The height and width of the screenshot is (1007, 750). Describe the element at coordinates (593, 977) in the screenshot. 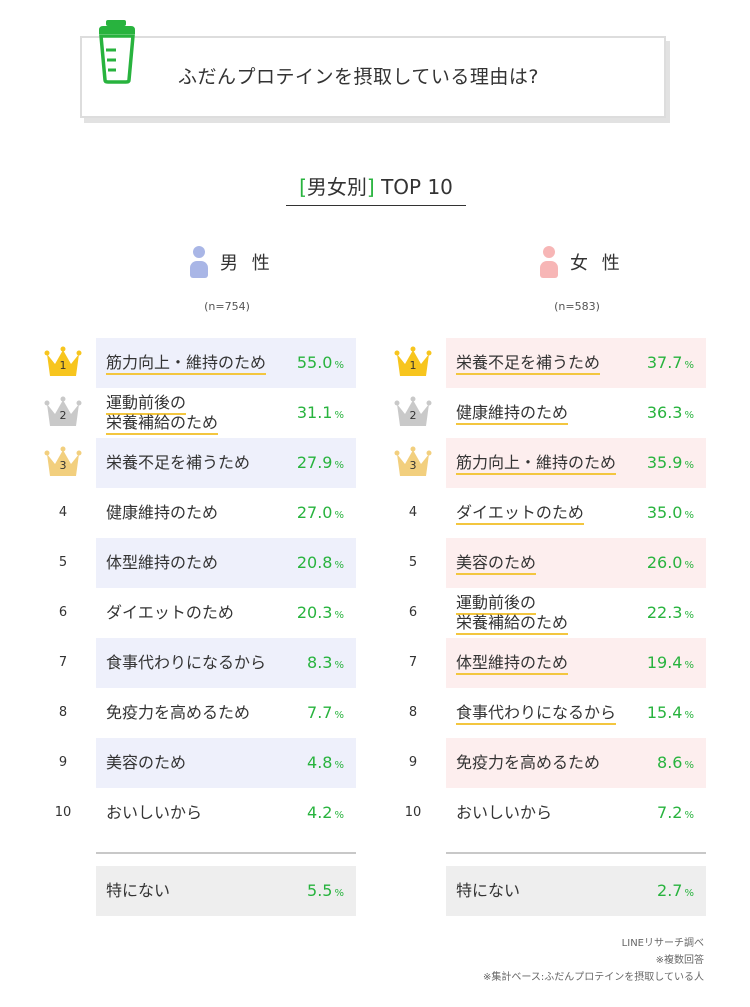

I see `footer-note-base: ※集計ベース:ふだんプロテインを摂取している人` at that location.